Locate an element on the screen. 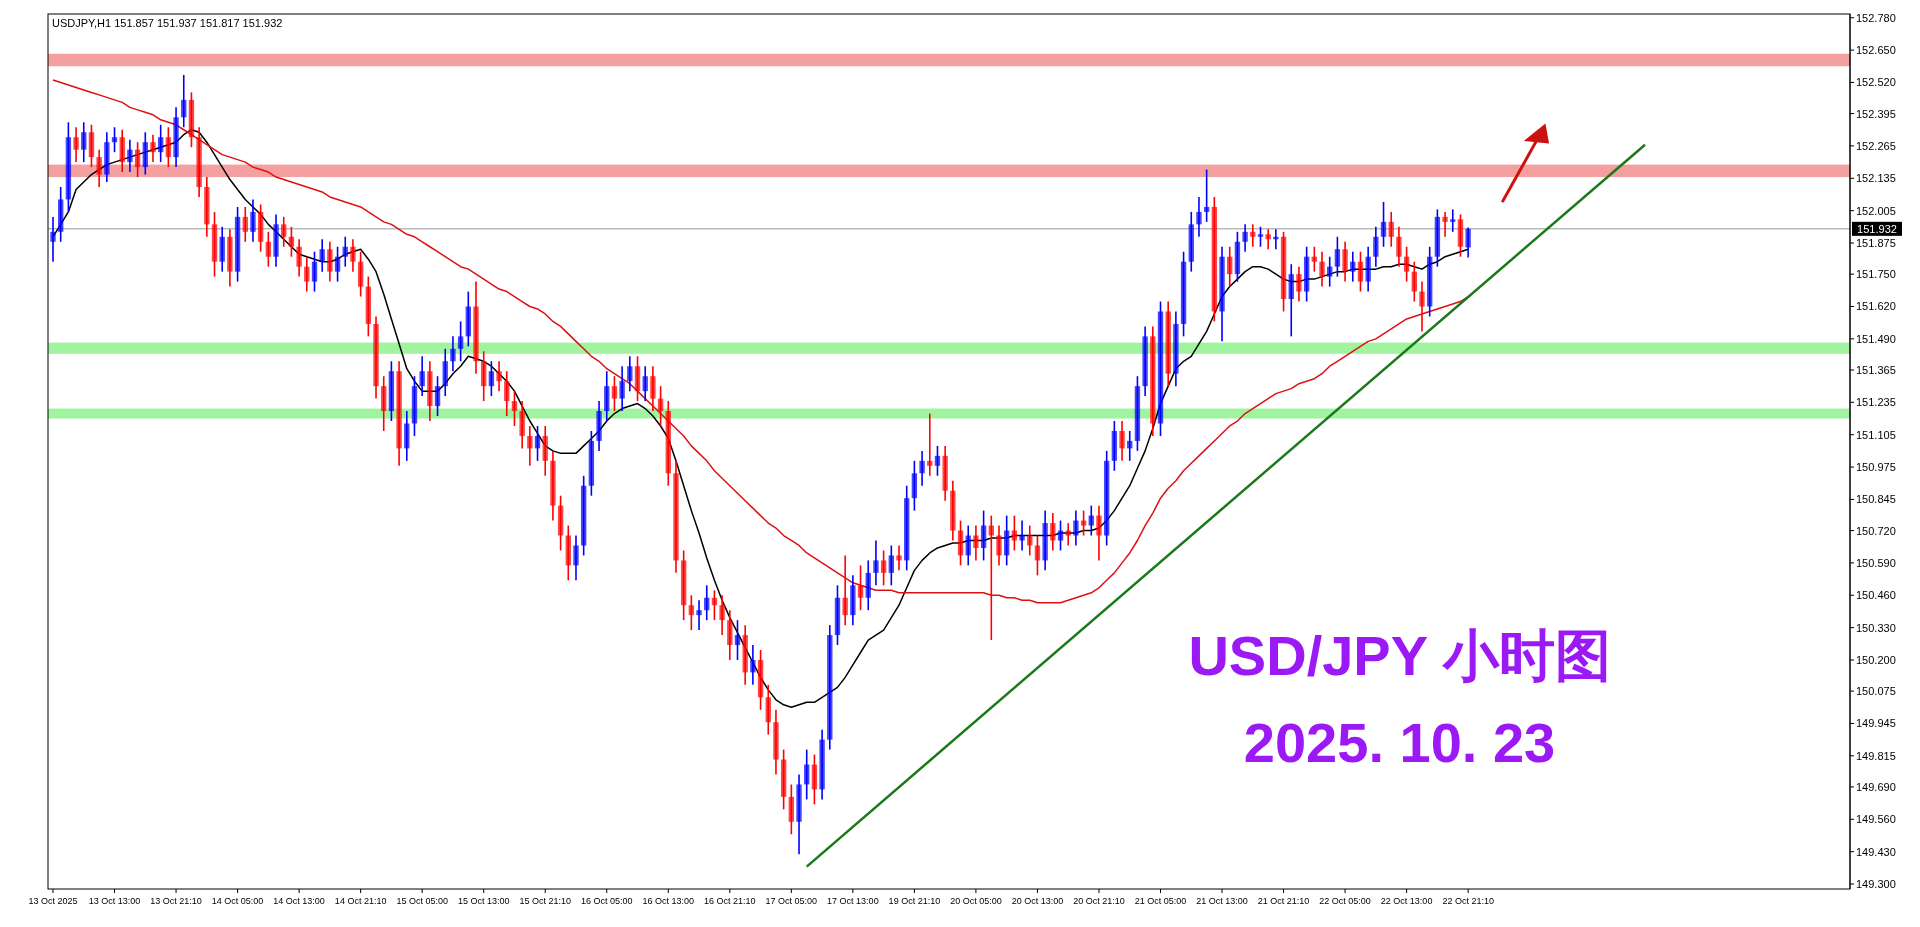 Image resolution: width=1920 pixels, height=927 pixels. x-tick-label: 17 Oct 05:00 is located at coordinates (791, 901).